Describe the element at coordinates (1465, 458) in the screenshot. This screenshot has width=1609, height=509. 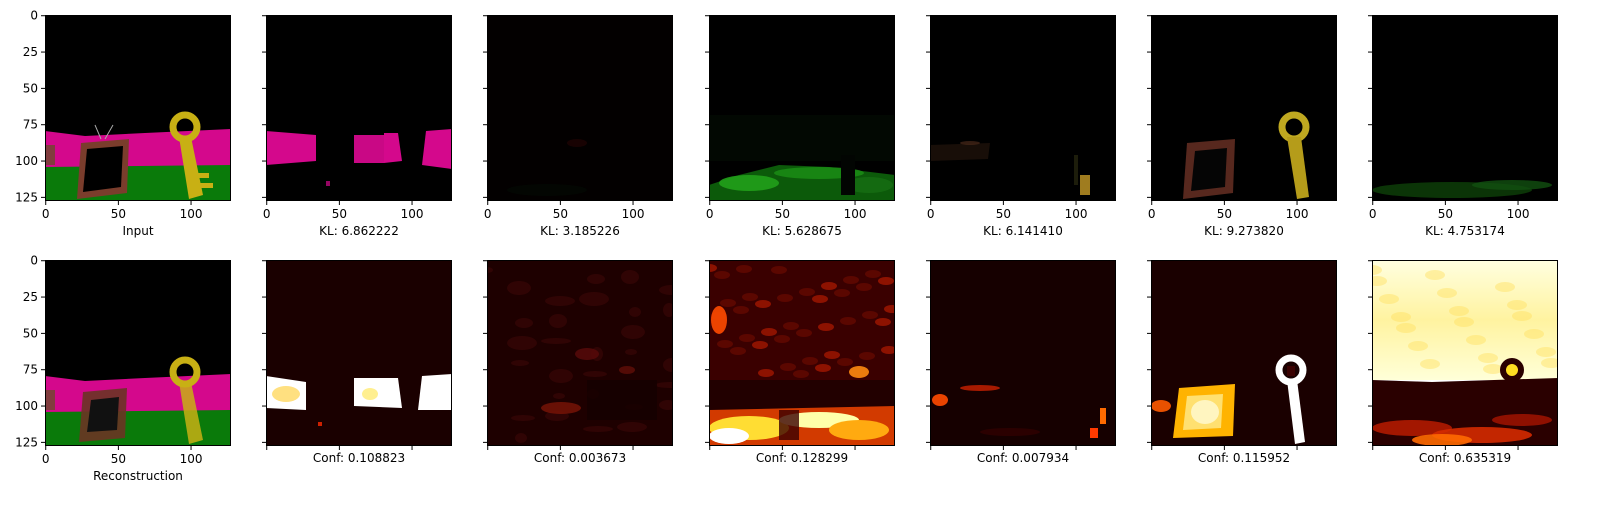
I see `panel-label: Conf: 0.635319` at that location.